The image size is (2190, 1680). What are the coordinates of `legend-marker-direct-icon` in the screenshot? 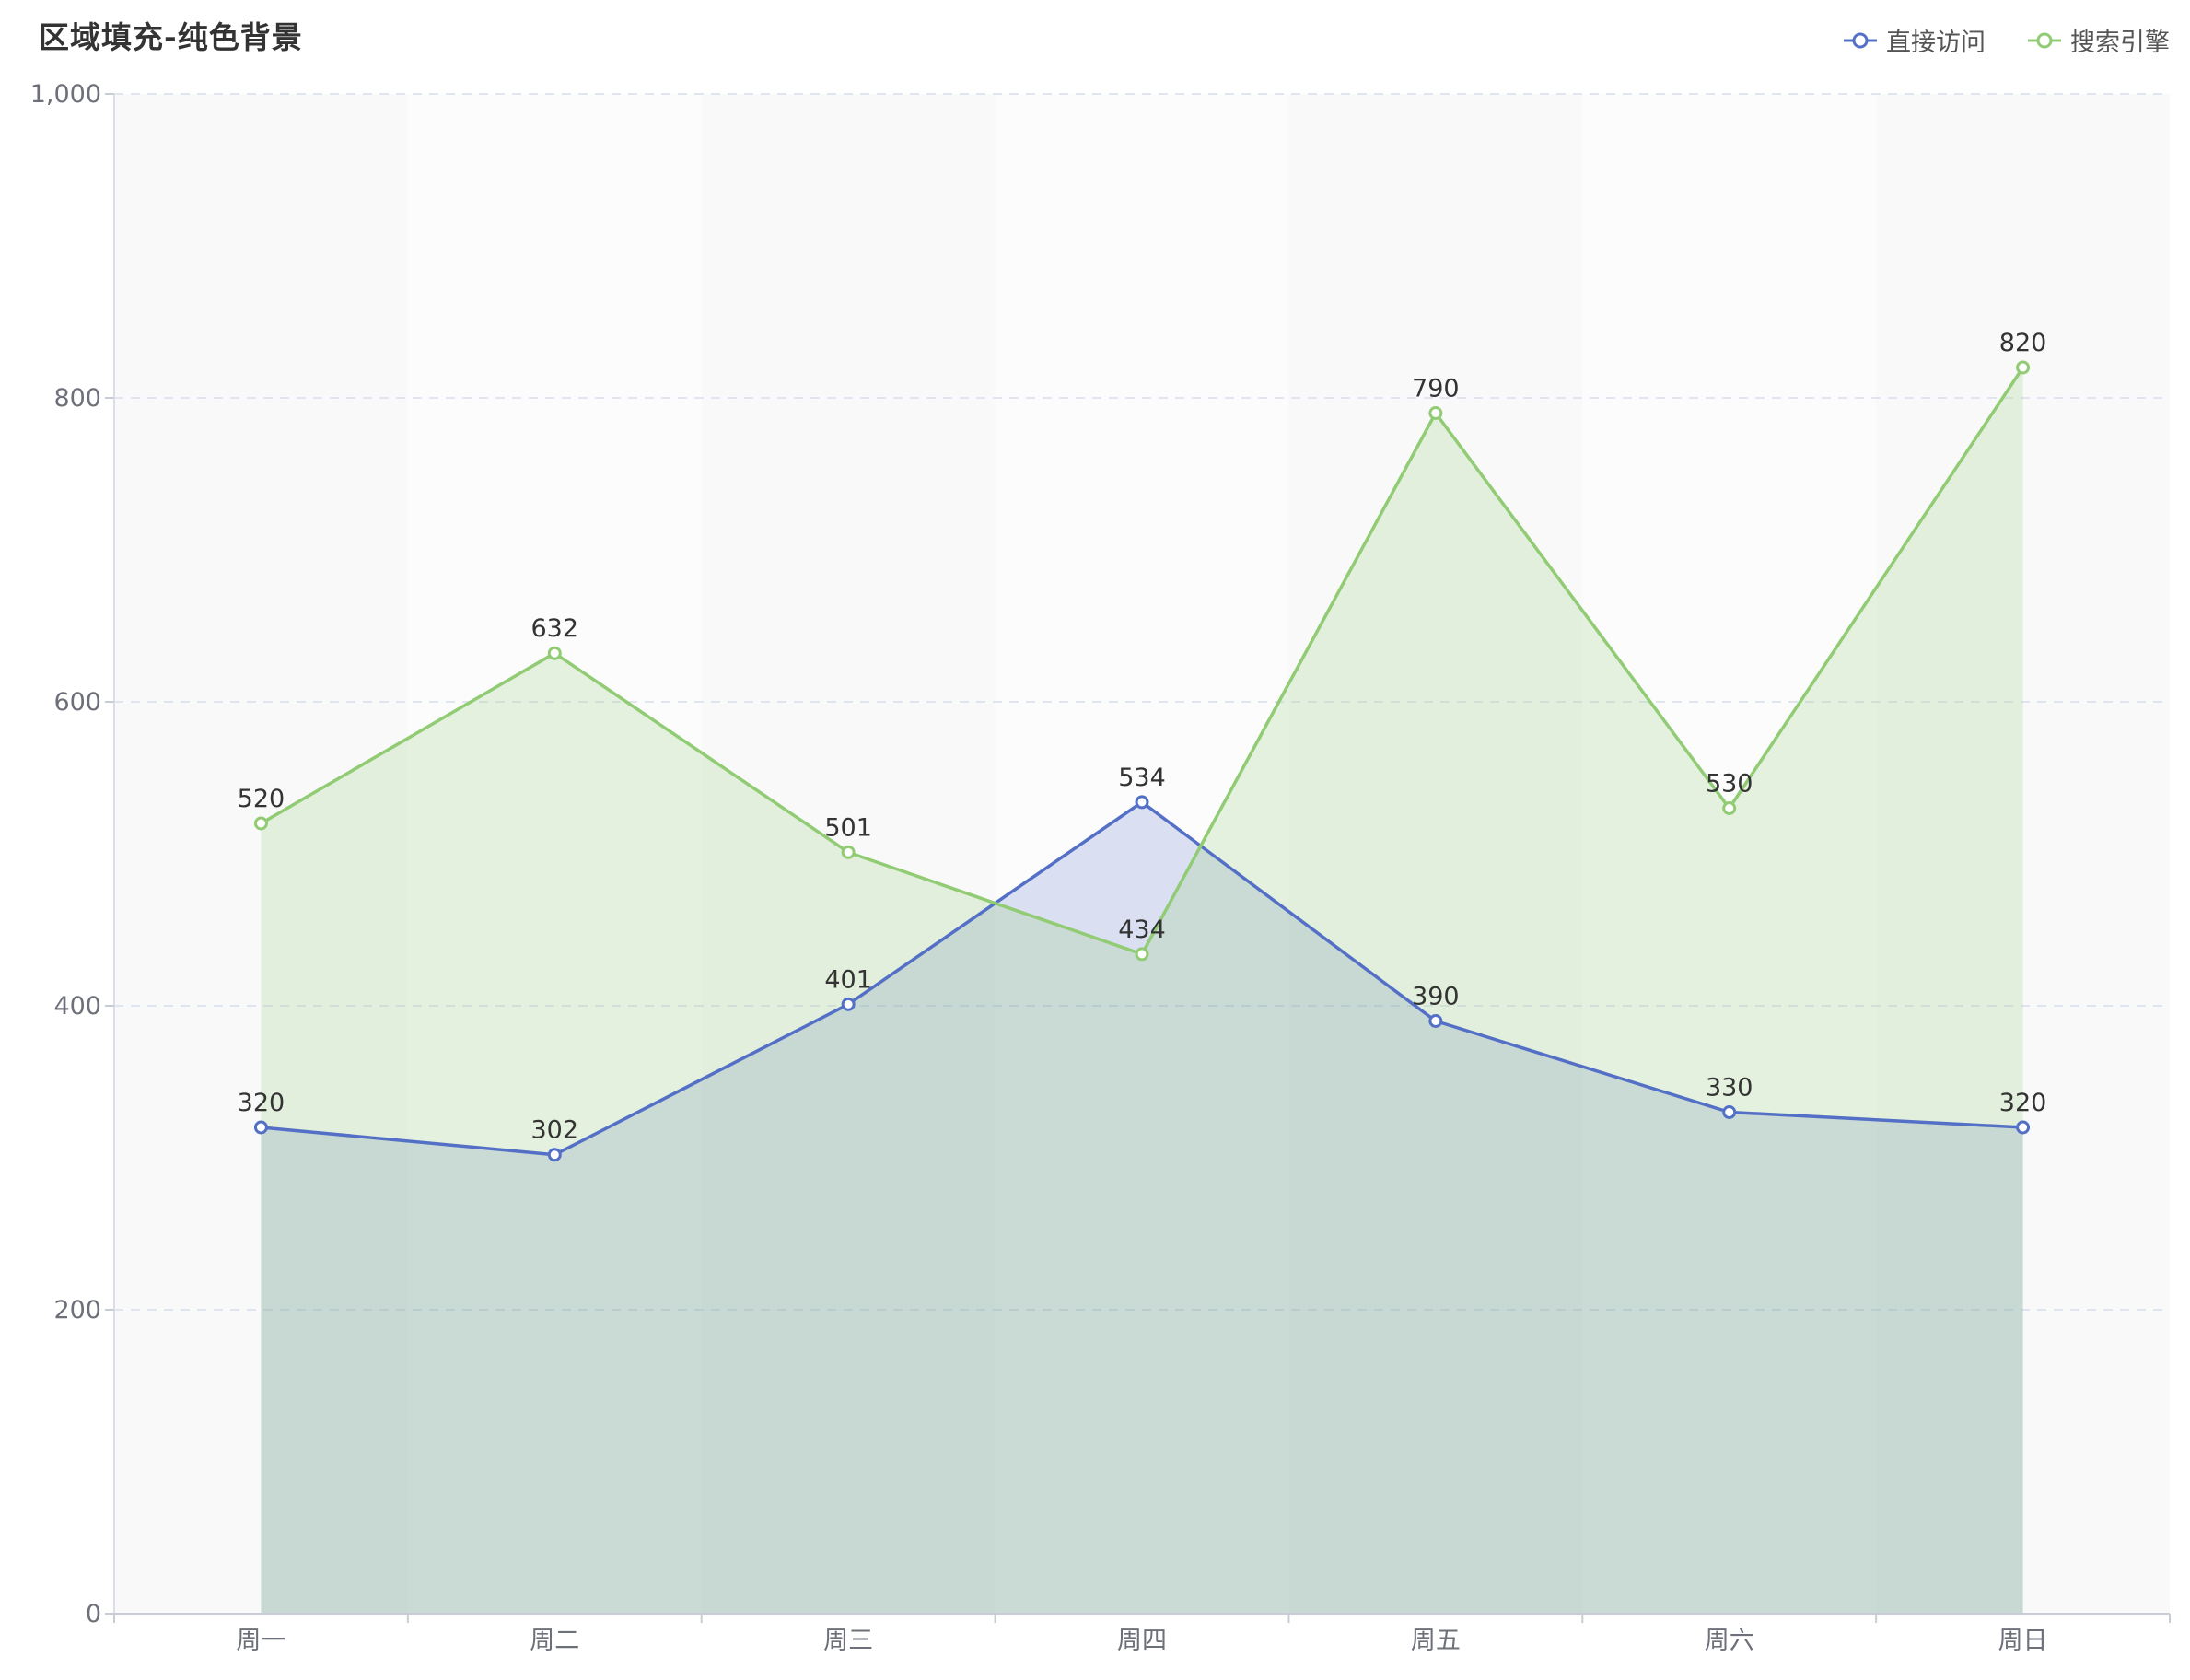 It's located at (1861, 40).